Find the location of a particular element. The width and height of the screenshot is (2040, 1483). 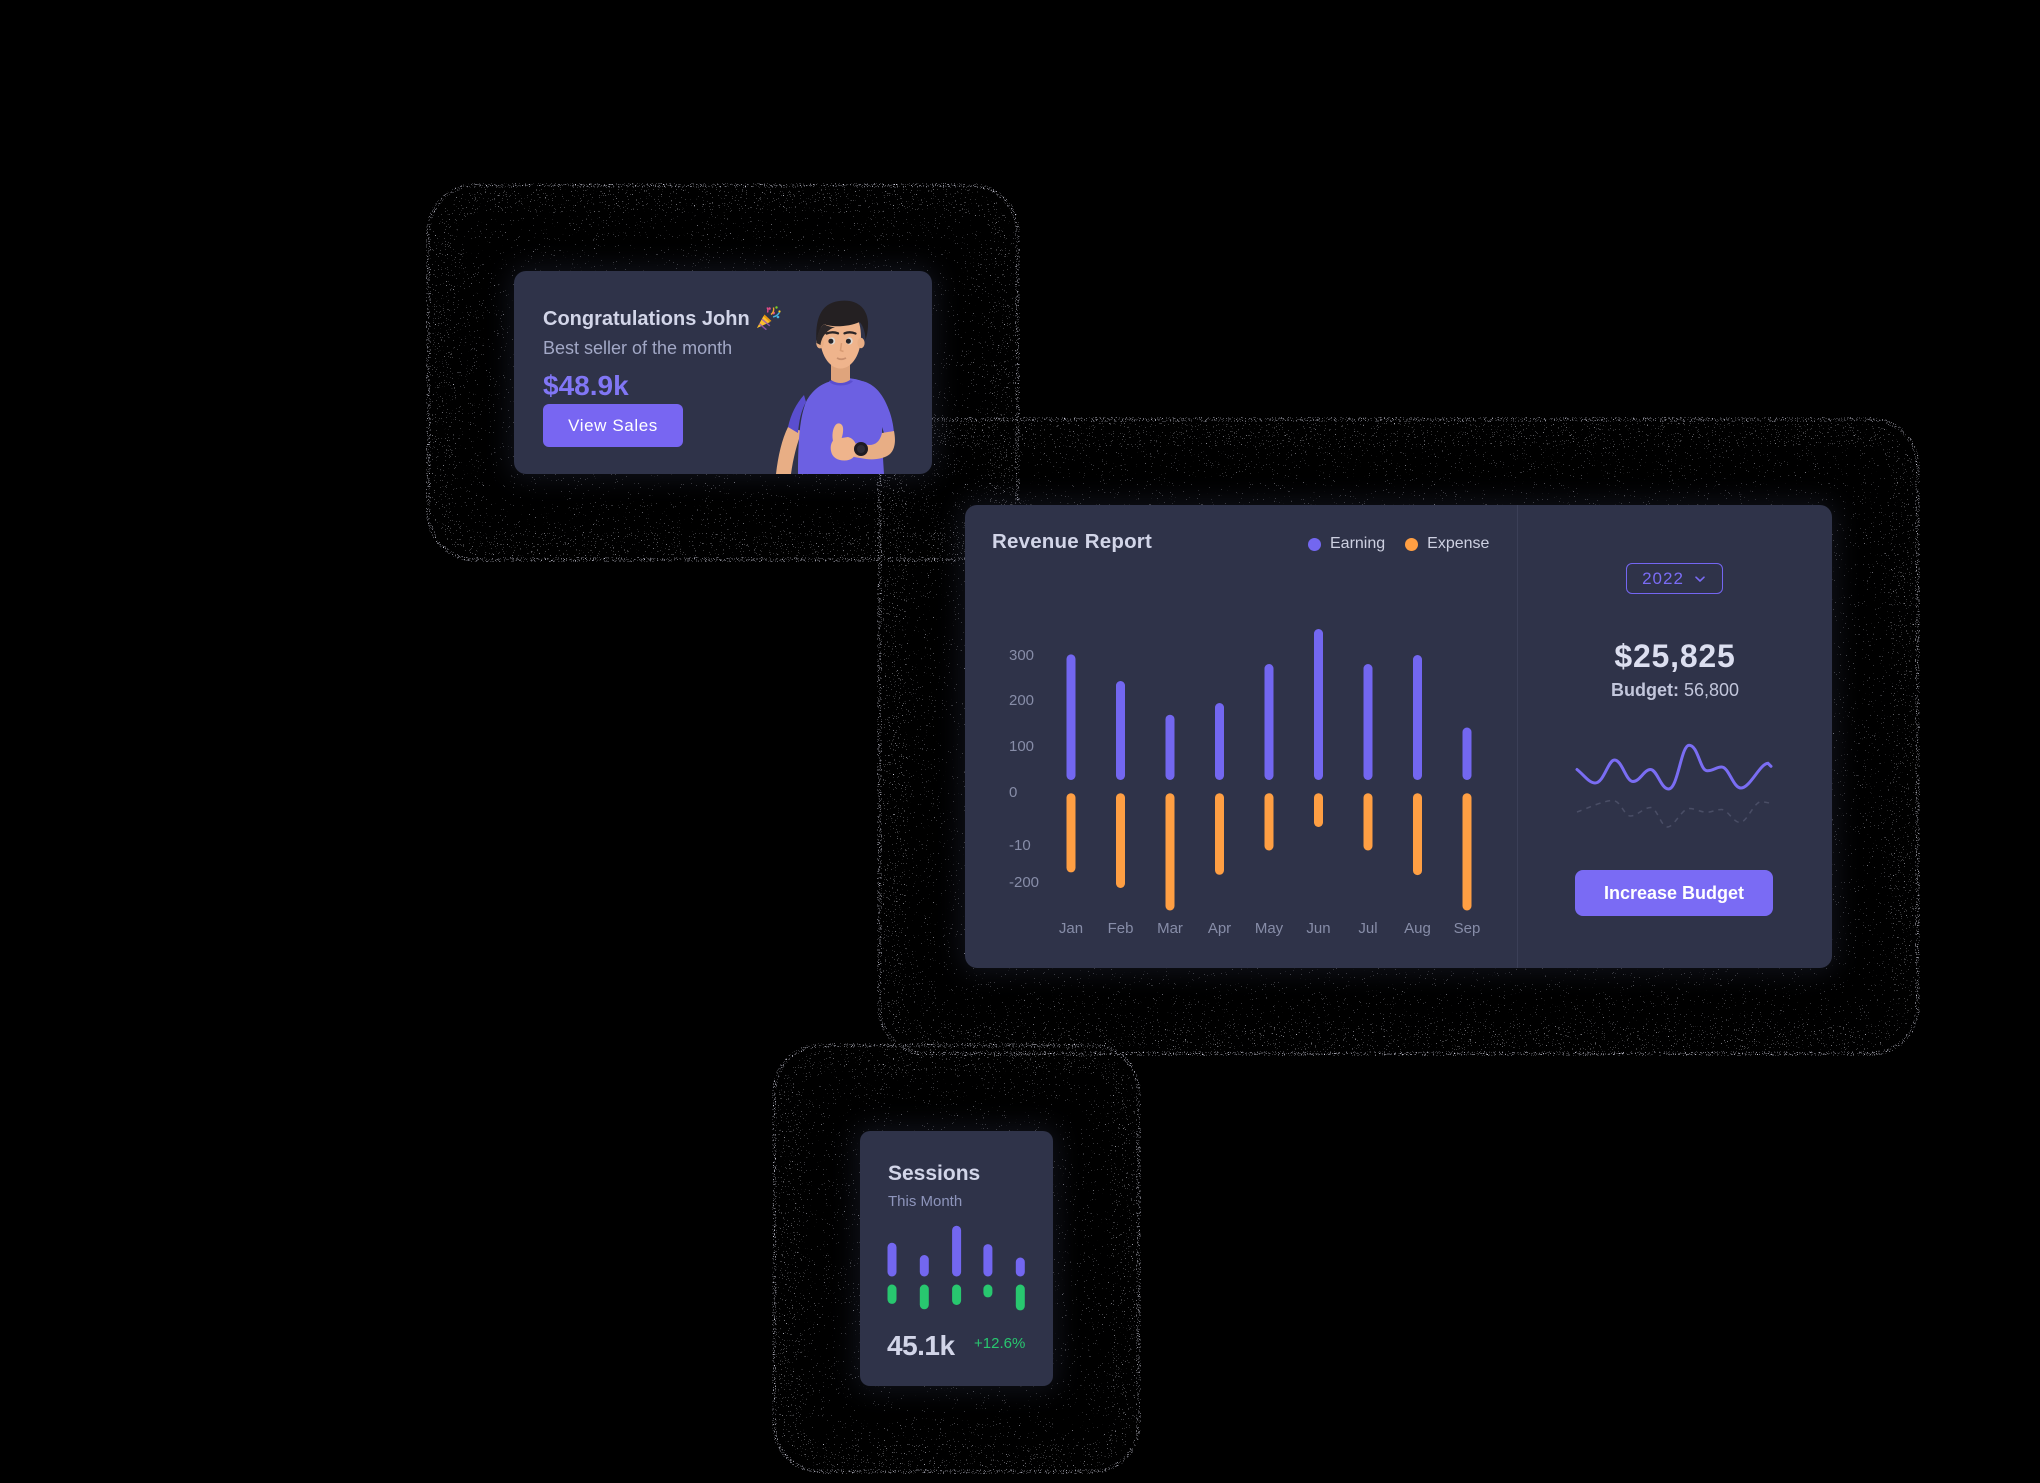

svg-text: 0 is located at coordinates (1013, 792).